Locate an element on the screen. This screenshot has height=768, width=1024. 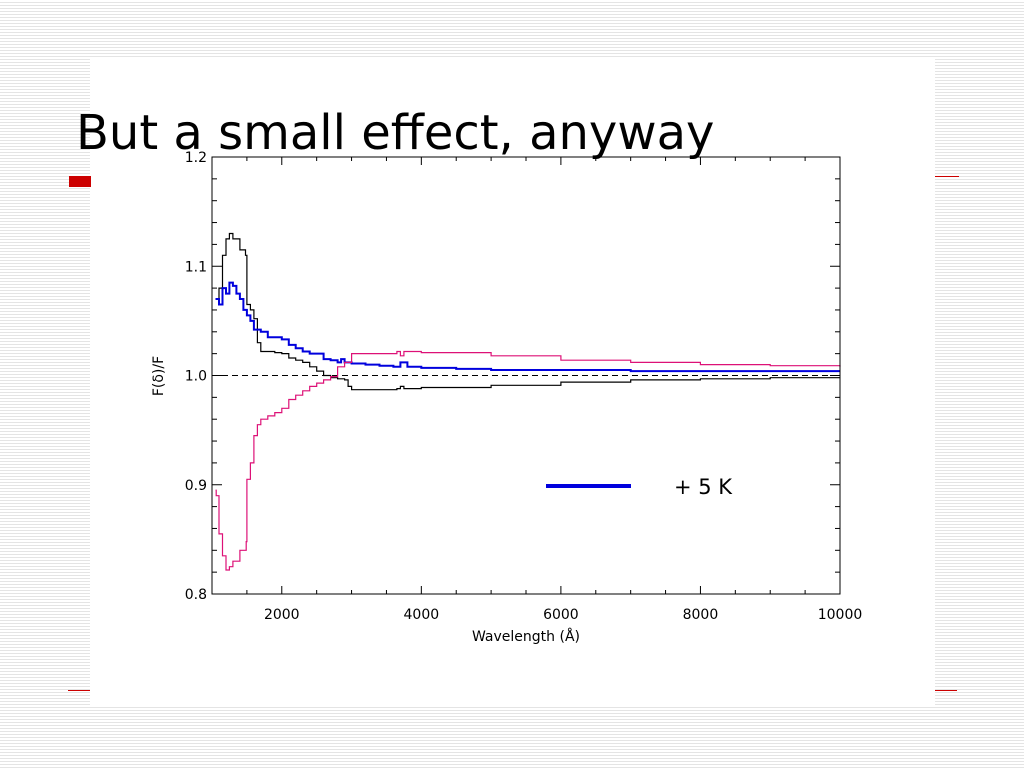
y-axis-label: F(δ)/F is located at coordinates (159, 376).